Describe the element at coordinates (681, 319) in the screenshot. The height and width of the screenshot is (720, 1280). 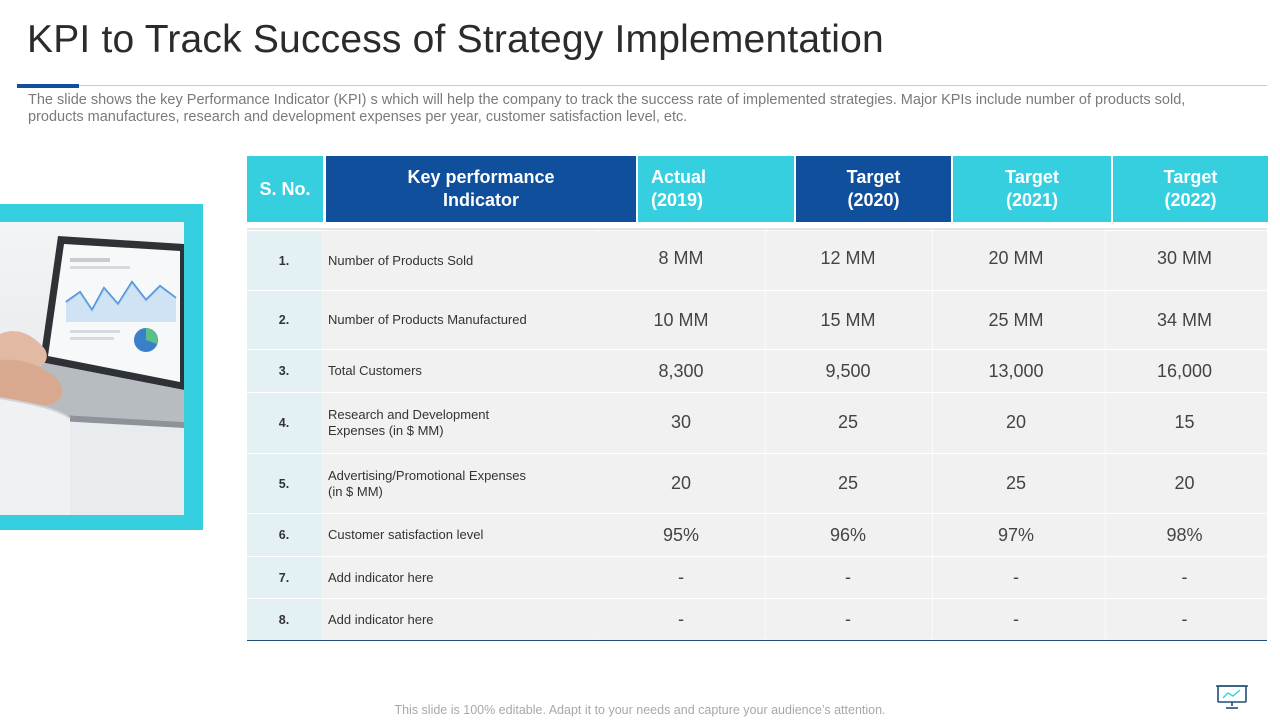
I see `row-2-actual-2019: 10 MM` at that location.